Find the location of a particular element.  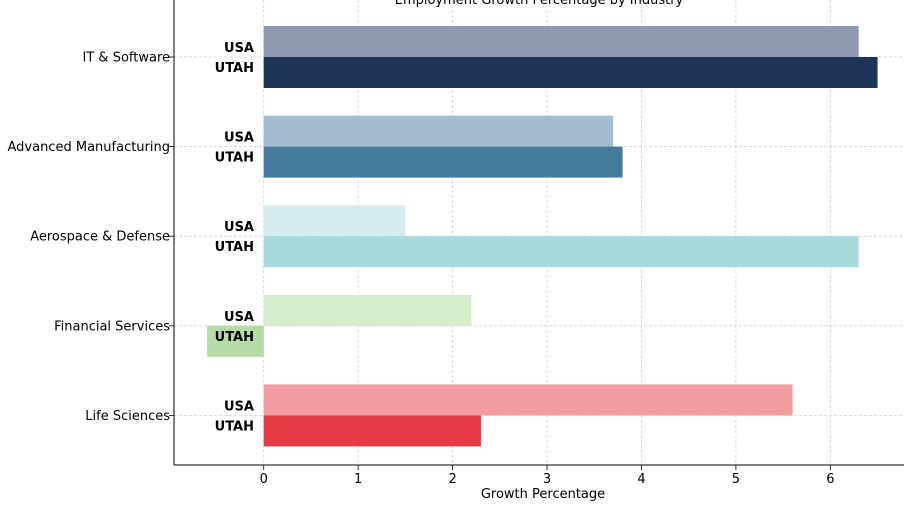

x-axis-title: Growth Percentage is located at coordinates (543, 494).